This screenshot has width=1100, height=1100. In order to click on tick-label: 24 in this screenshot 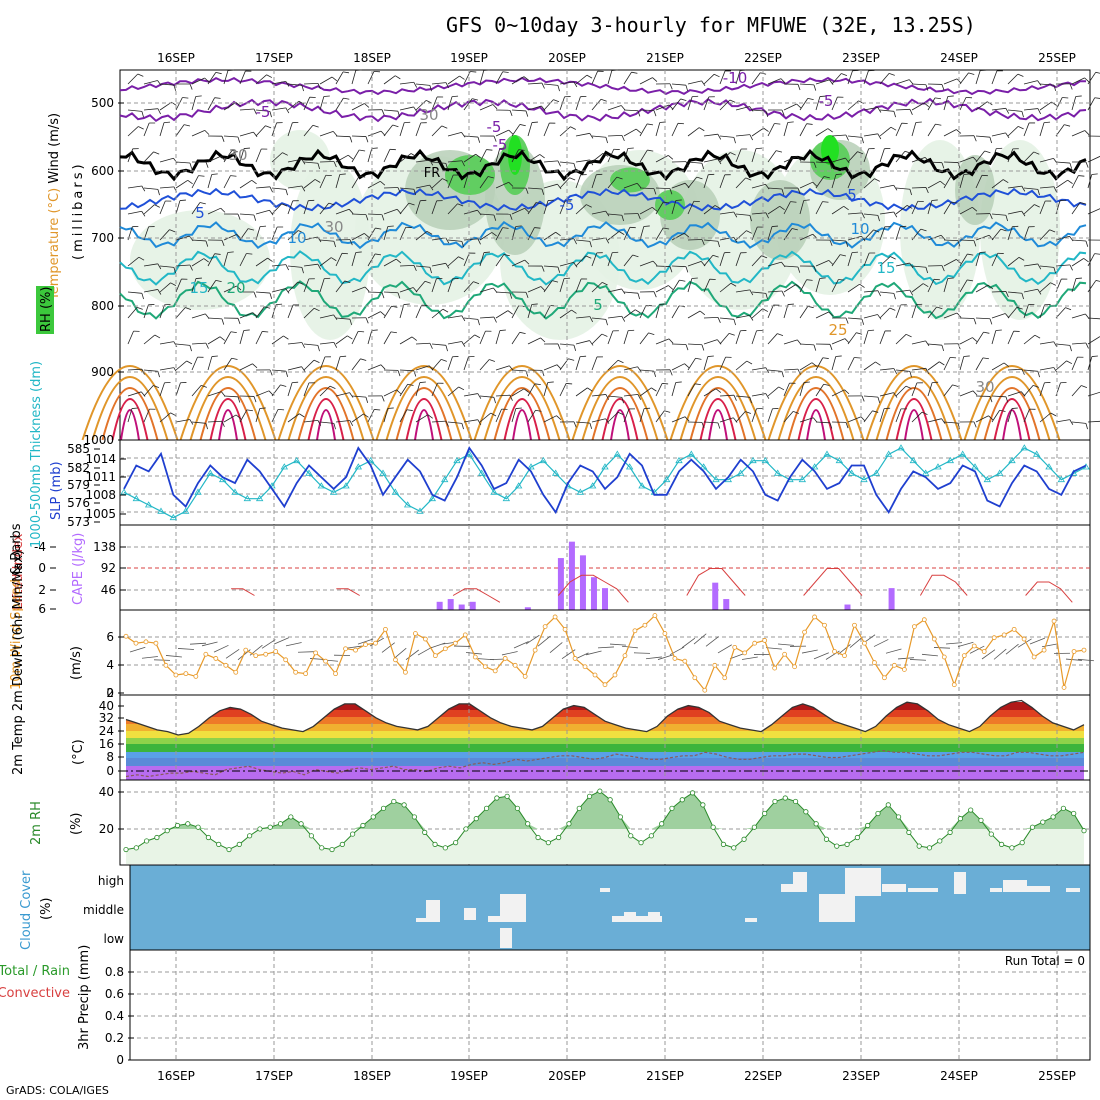, I will do `click(106, 731)`.